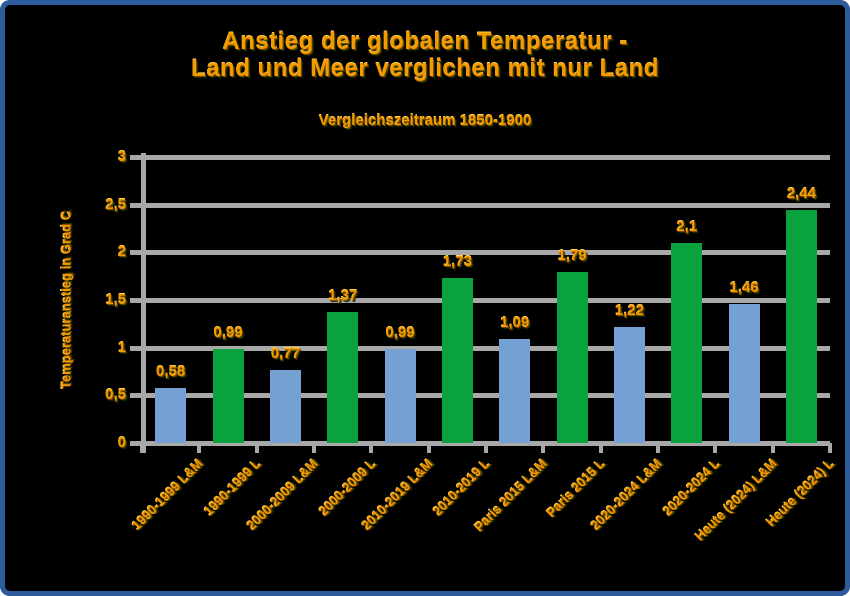 The width and height of the screenshot is (850, 596). What do you see at coordinates (515, 323) in the screenshot?
I see `bar-value-label: 1,09` at bounding box center [515, 323].